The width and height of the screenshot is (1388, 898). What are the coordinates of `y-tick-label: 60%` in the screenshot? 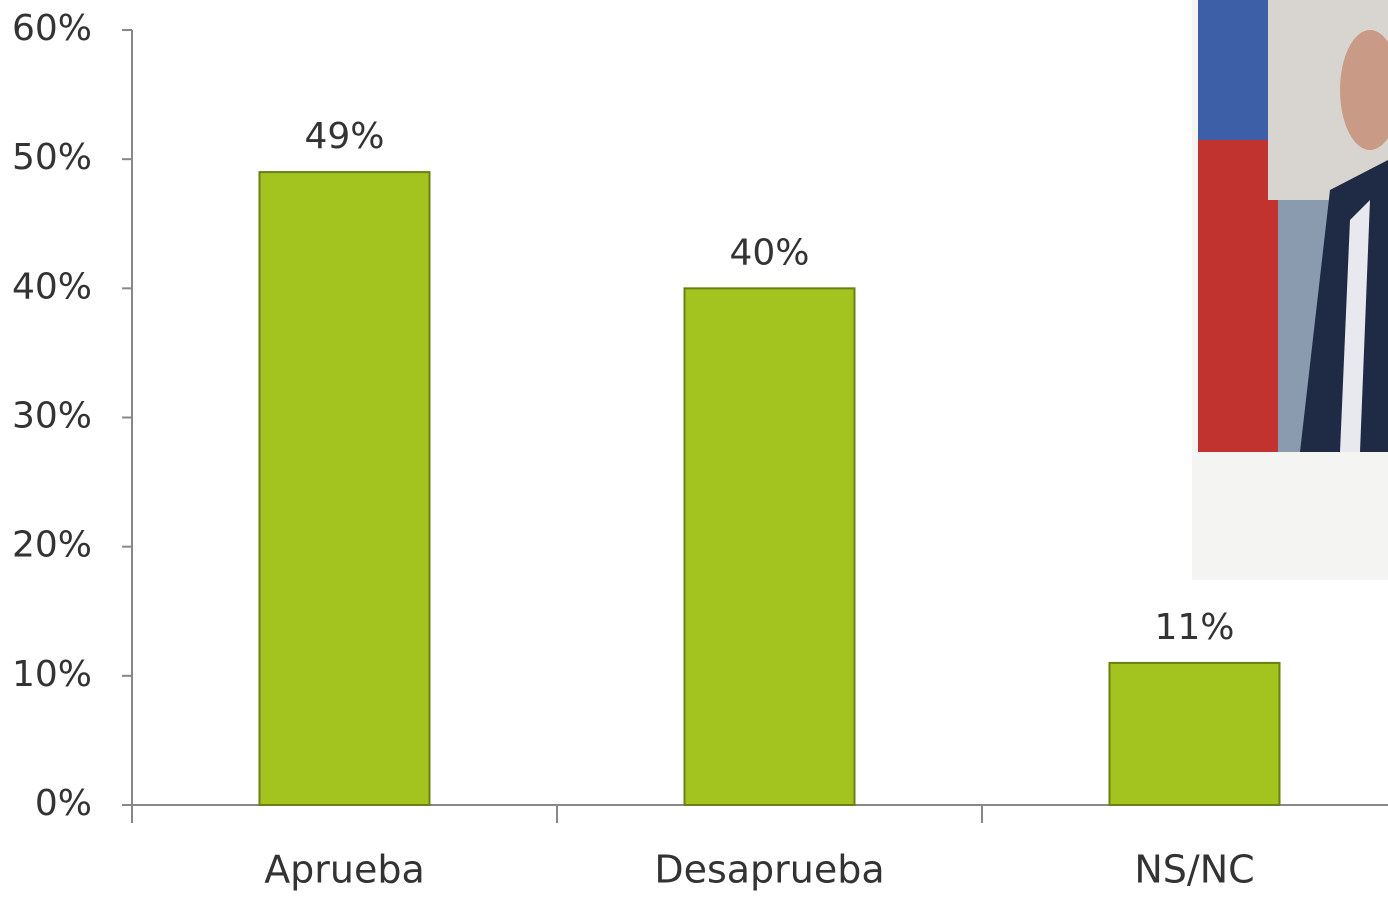 It's located at (52, 28).